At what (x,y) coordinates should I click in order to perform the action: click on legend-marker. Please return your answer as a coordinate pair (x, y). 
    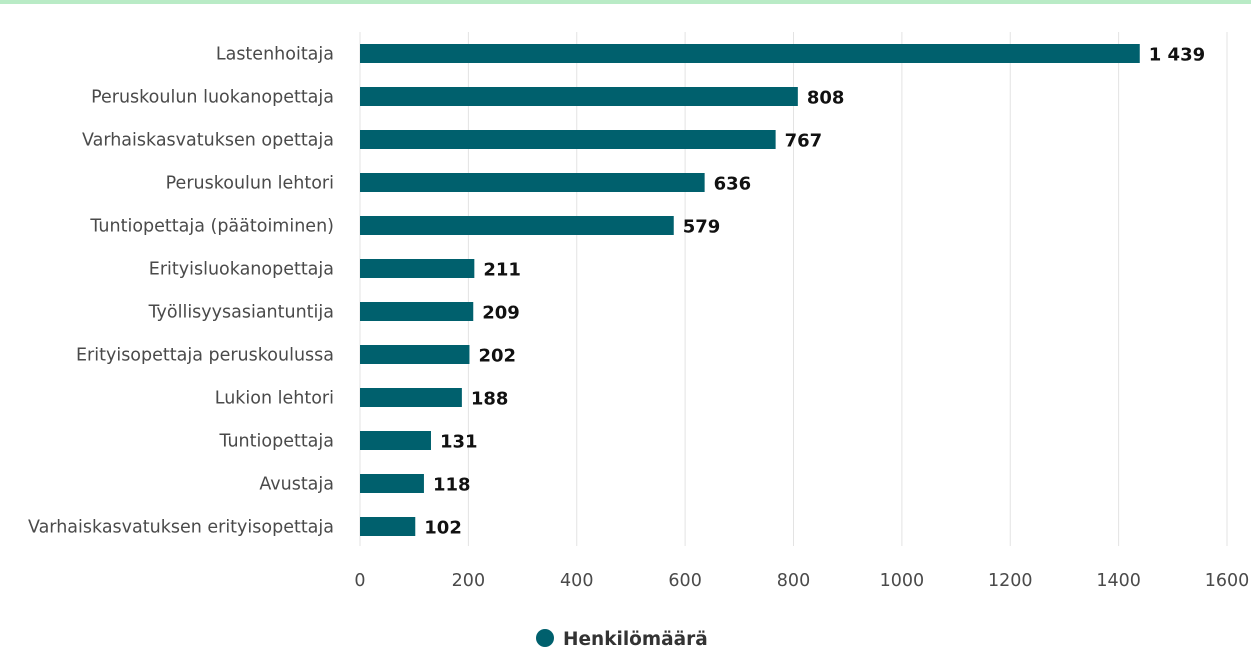
    Looking at the image, I should click on (545, 638).